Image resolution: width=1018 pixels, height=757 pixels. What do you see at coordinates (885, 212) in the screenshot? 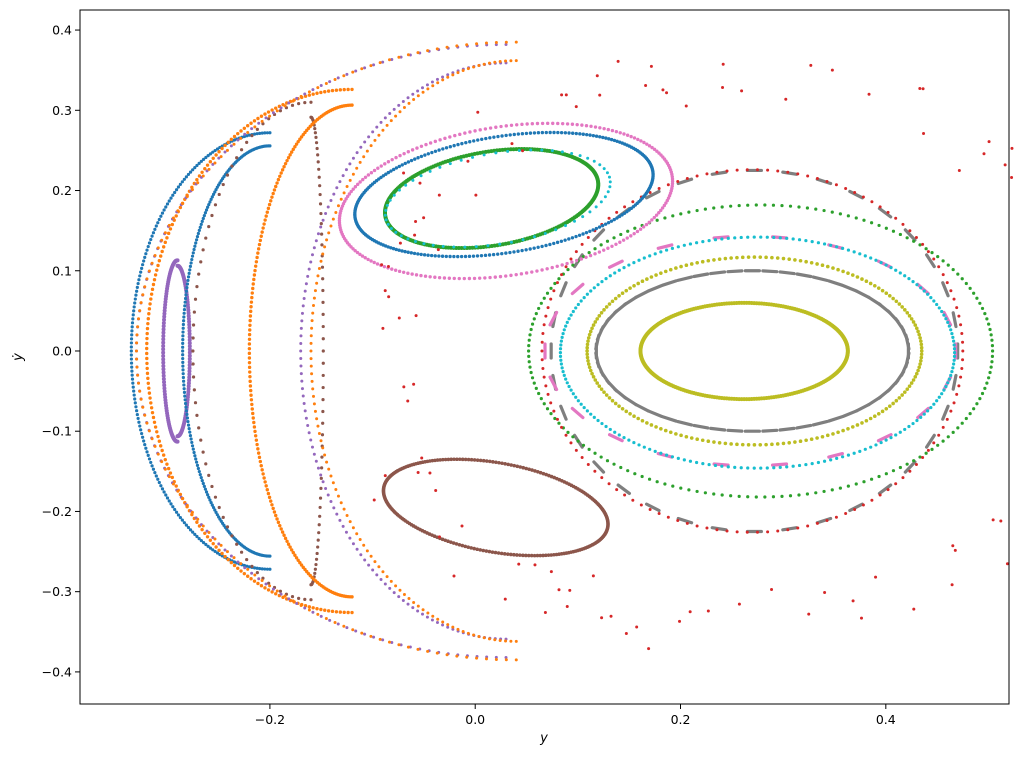
I see `series-1-point` at bounding box center [885, 212].